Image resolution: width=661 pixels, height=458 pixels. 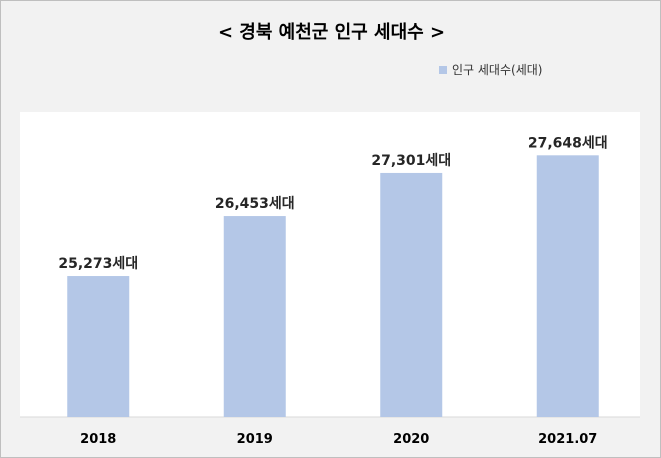 What do you see at coordinates (254, 316) in the screenshot?
I see `bar-2019` at bounding box center [254, 316].